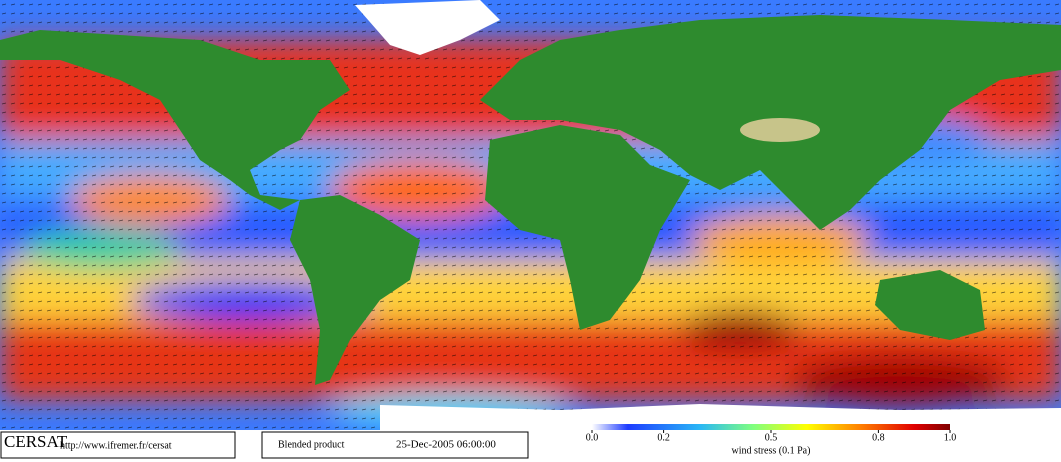 This screenshot has width=1061, height=462. I want to click on colorbar-tick-label: 0.5, so click(771, 437).